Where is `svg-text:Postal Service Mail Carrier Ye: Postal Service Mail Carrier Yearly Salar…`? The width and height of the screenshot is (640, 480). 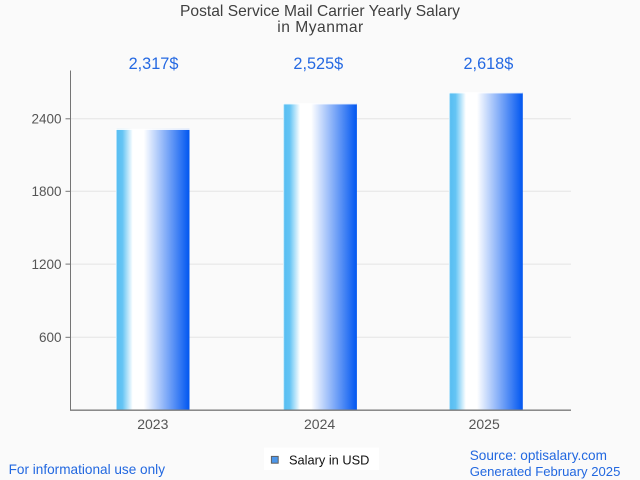 svg-text:Postal Service Mail Carrier Ye: Postal Service Mail Carrier Yearly Salar… is located at coordinates (320, 11).